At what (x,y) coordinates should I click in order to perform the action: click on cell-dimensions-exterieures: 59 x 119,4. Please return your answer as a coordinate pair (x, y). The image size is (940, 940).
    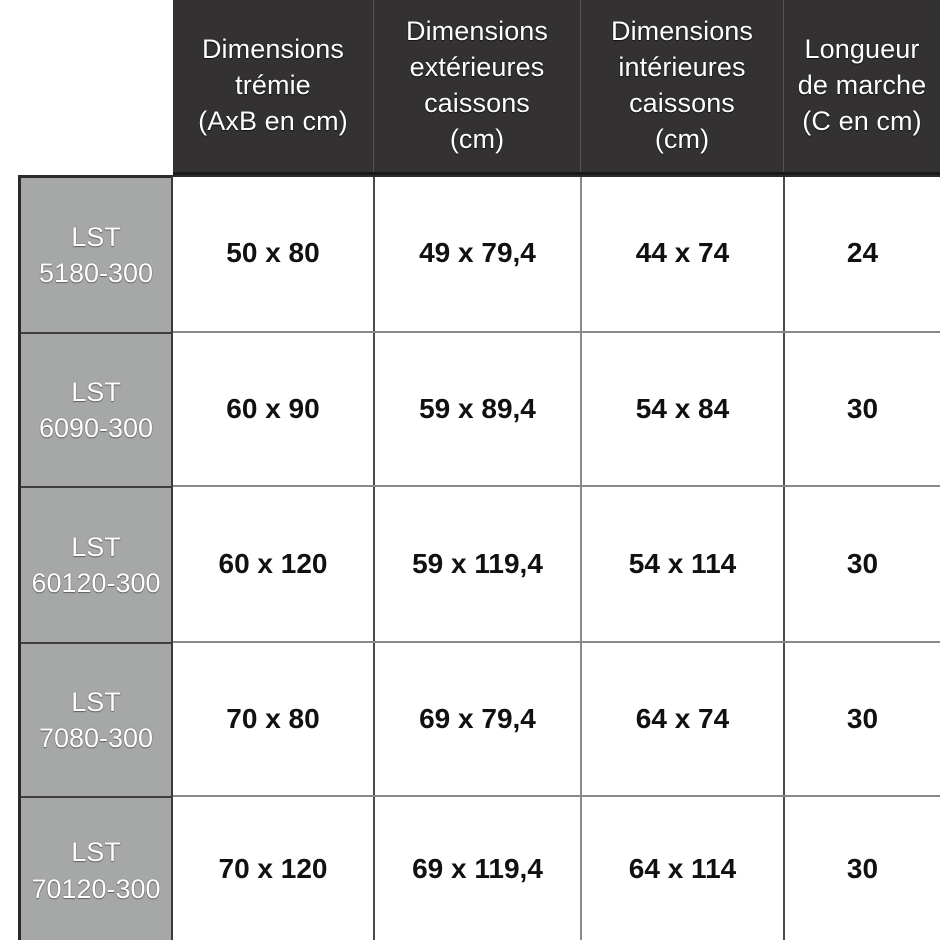
    Looking at the image, I should click on (476, 564).